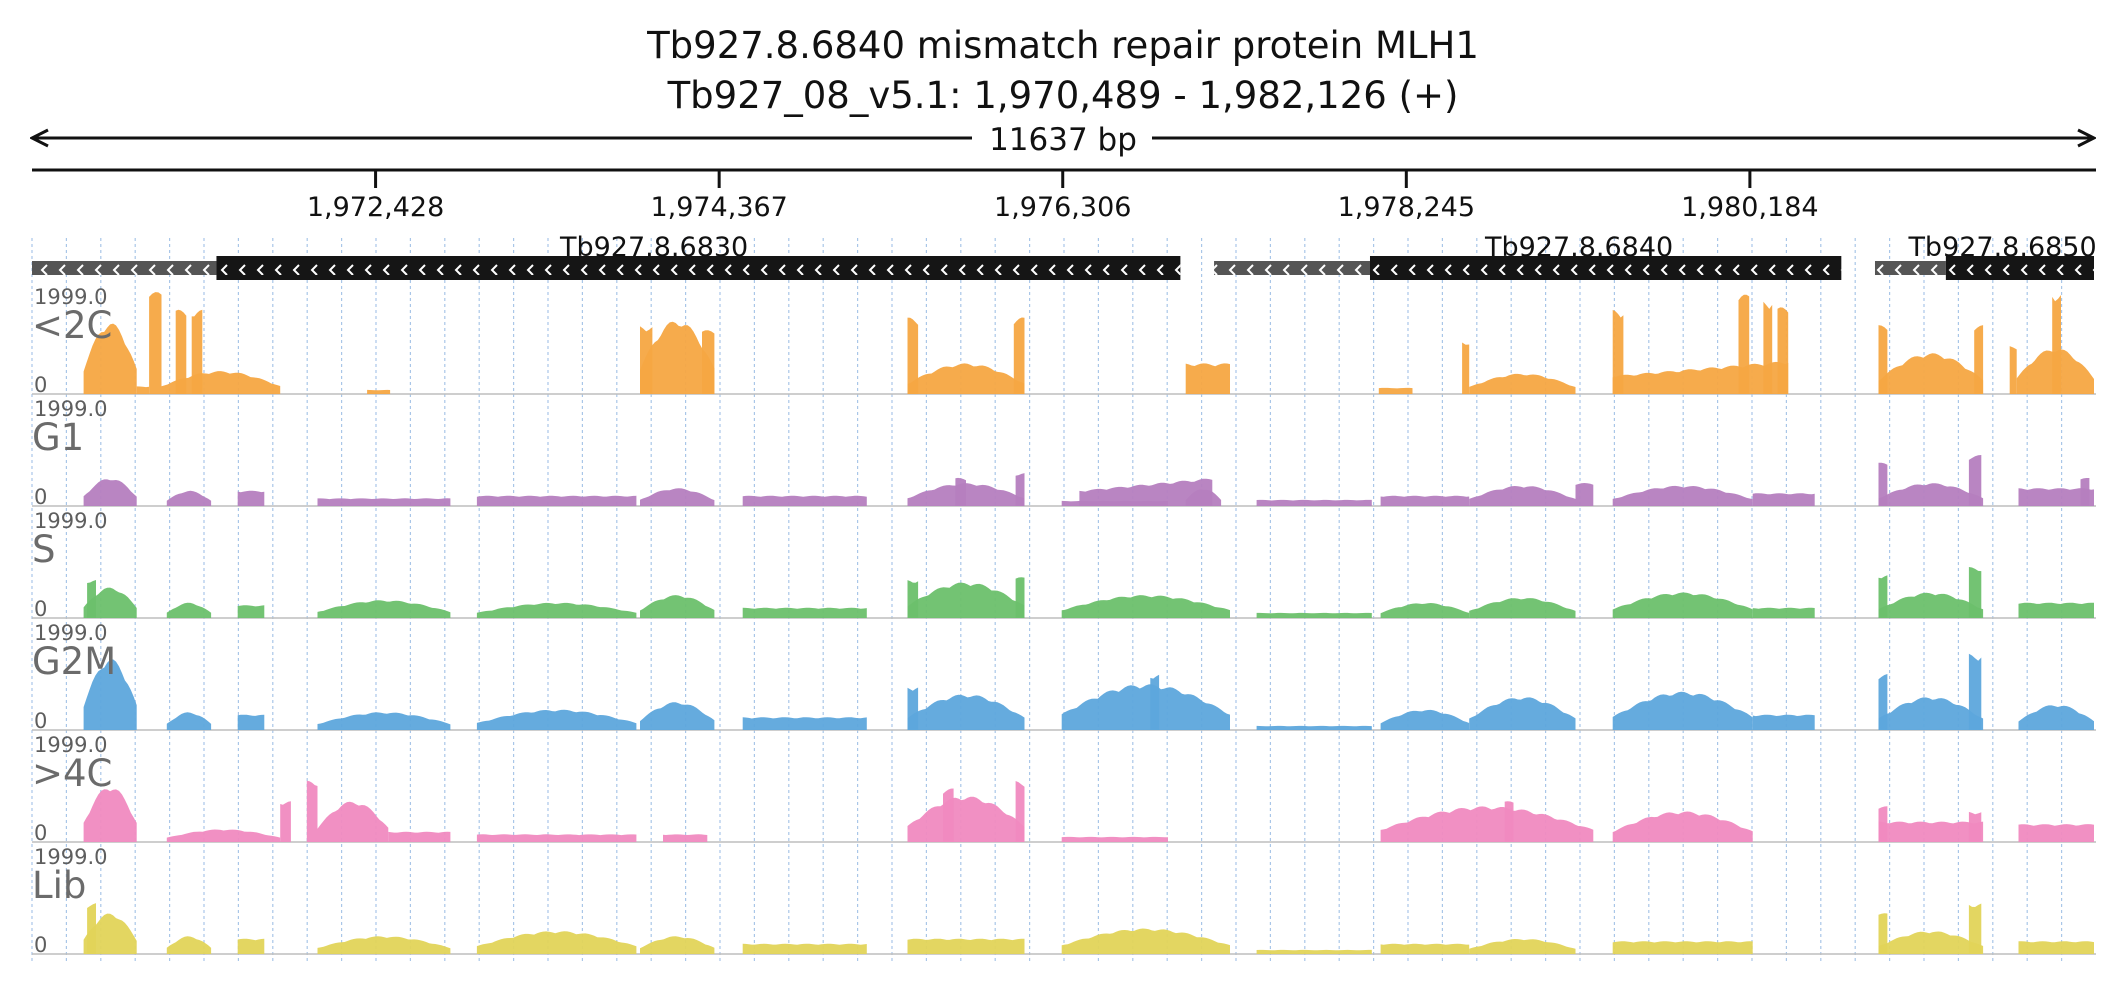 The width and height of the screenshot is (2126, 1000). What do you see at coordinates (1063, 140) in the screenshot?
I see `span-indicator: 11637 bp` at bounding box center [1063, 140].